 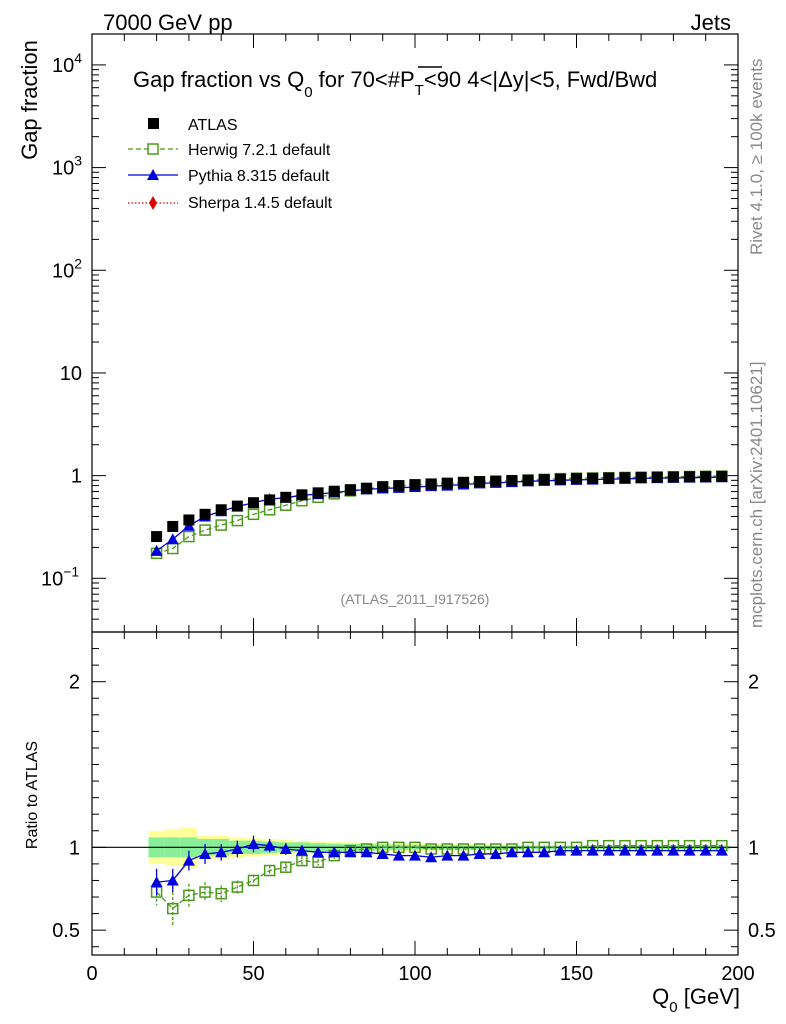 I want to click on x-tick-label: 0, so click(x=91, y=974).